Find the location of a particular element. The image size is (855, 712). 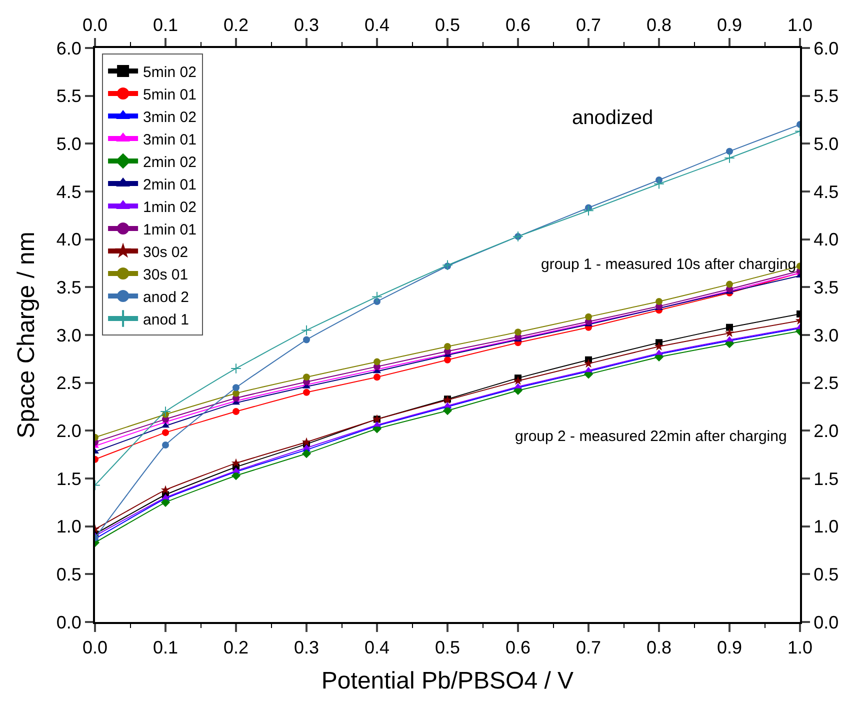

x-tick-label: 0.7 is located at coordinates (589, 24).